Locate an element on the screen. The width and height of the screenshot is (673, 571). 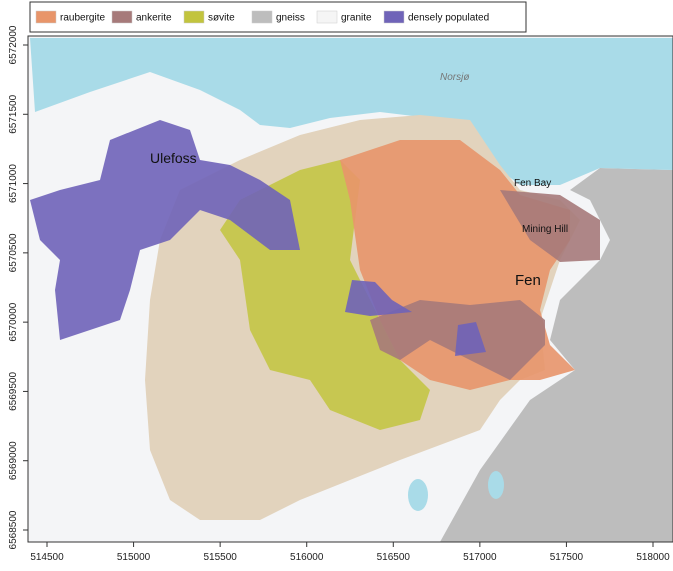
x-tick-label: 517000 is located at coordinates (480, 557).